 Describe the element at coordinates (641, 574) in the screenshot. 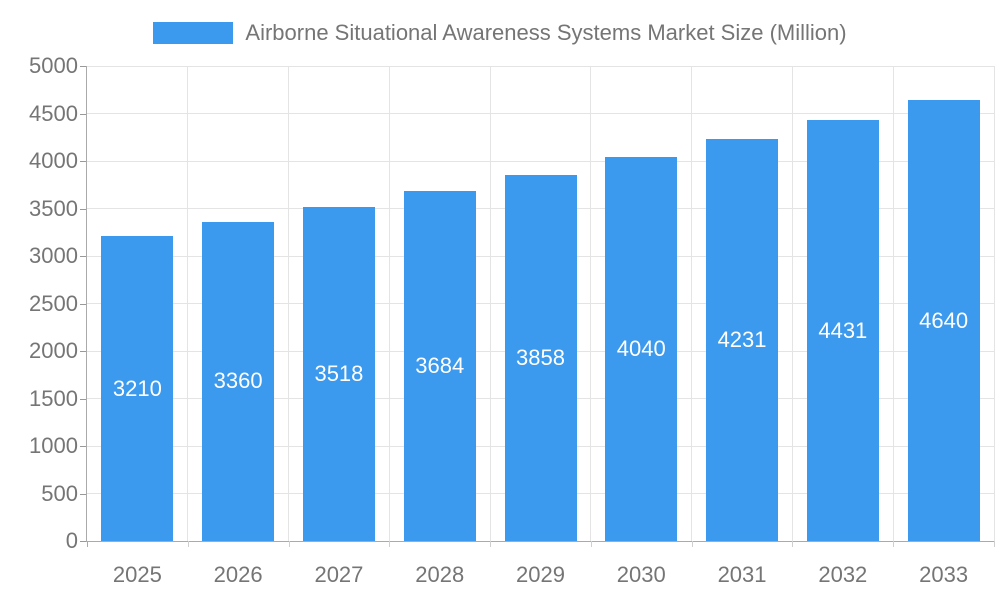

I see `x-axis-tick-label: 2030` at that location.